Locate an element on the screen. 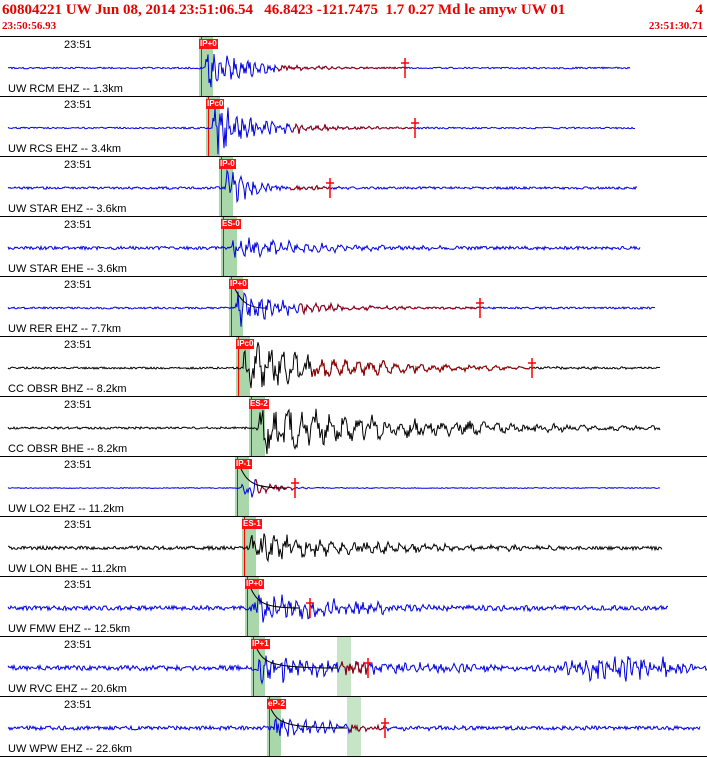  trace-panel: 23:51 ES-2 CC OBSR BHE -- 8.2km is located at coordinates (353, 427).